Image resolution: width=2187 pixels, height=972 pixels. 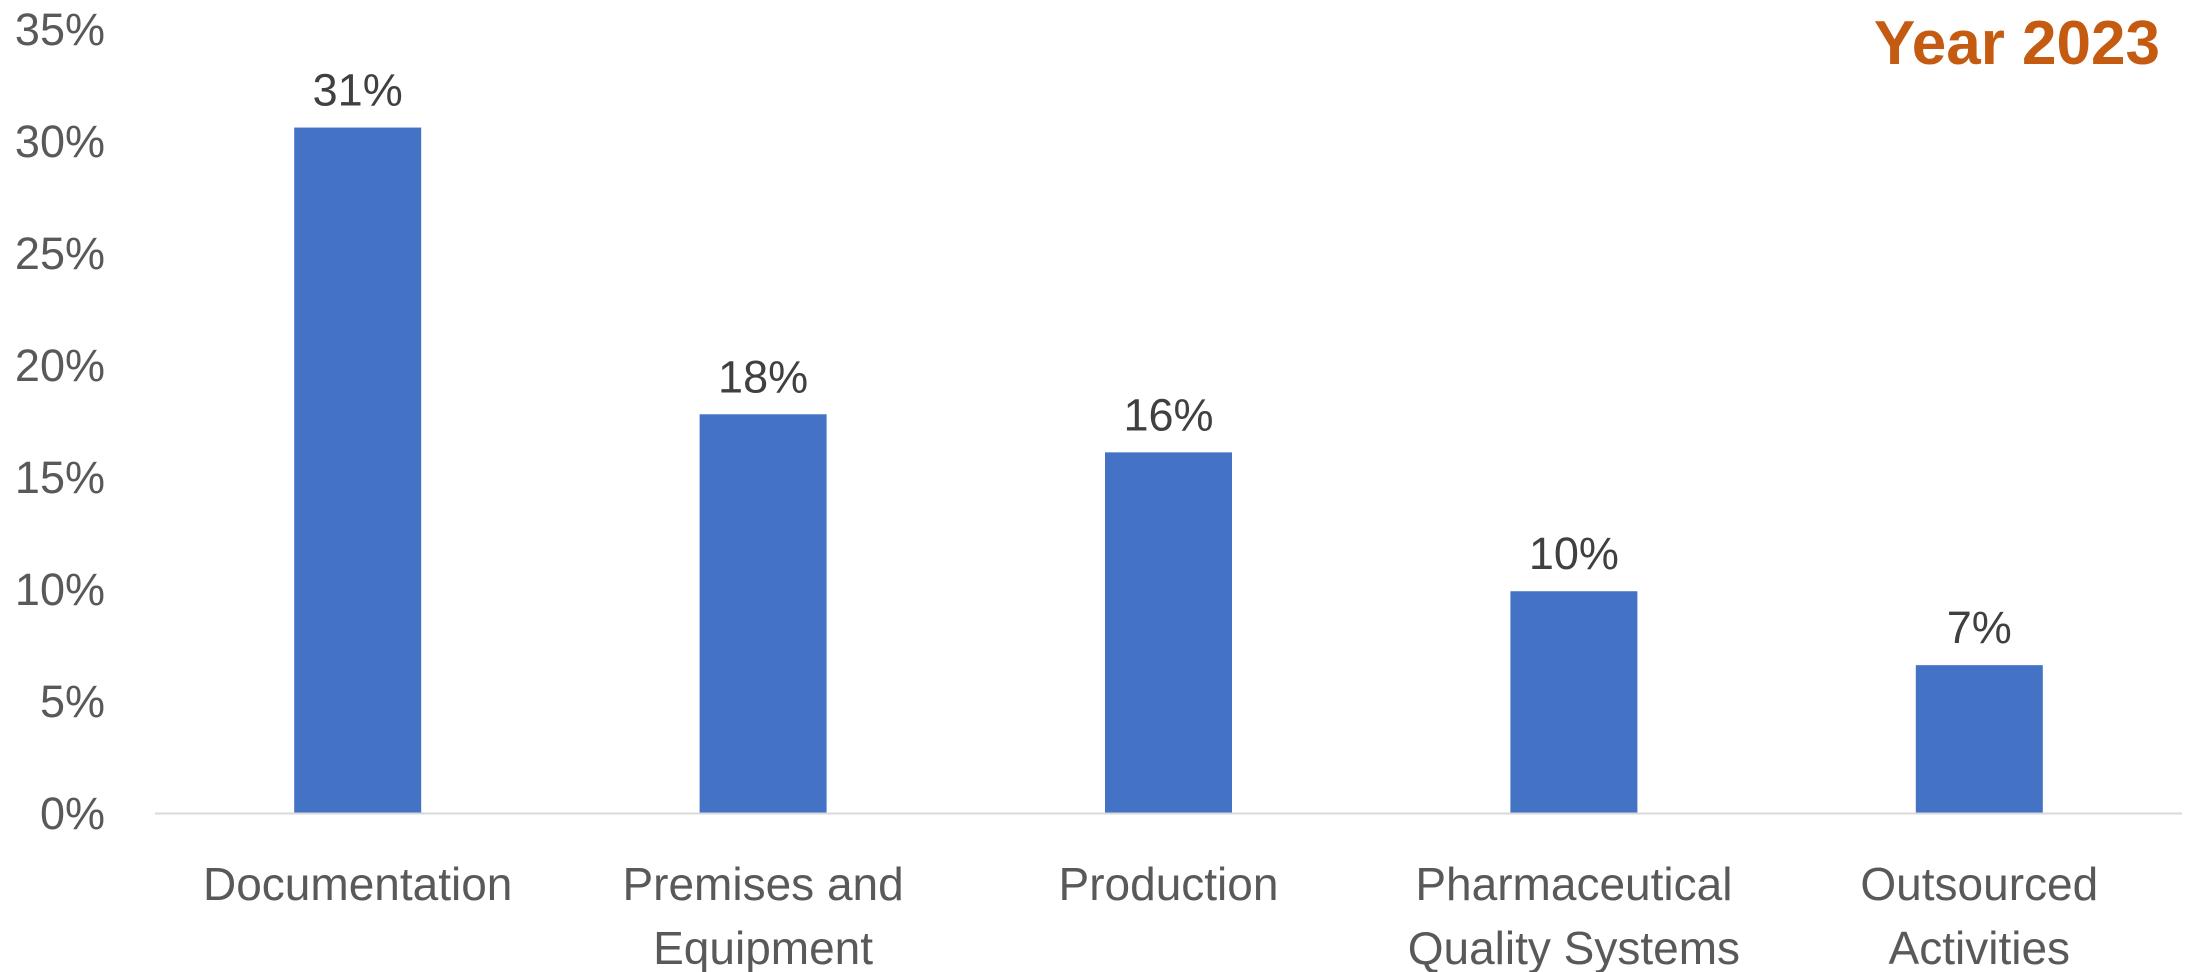 What do you see at coordinates (60, 421) in the screenshot?
I see `y-axis: 0% 5% 10% 15% 20% 25% 30% 35%` at bounding box center [60, 421].